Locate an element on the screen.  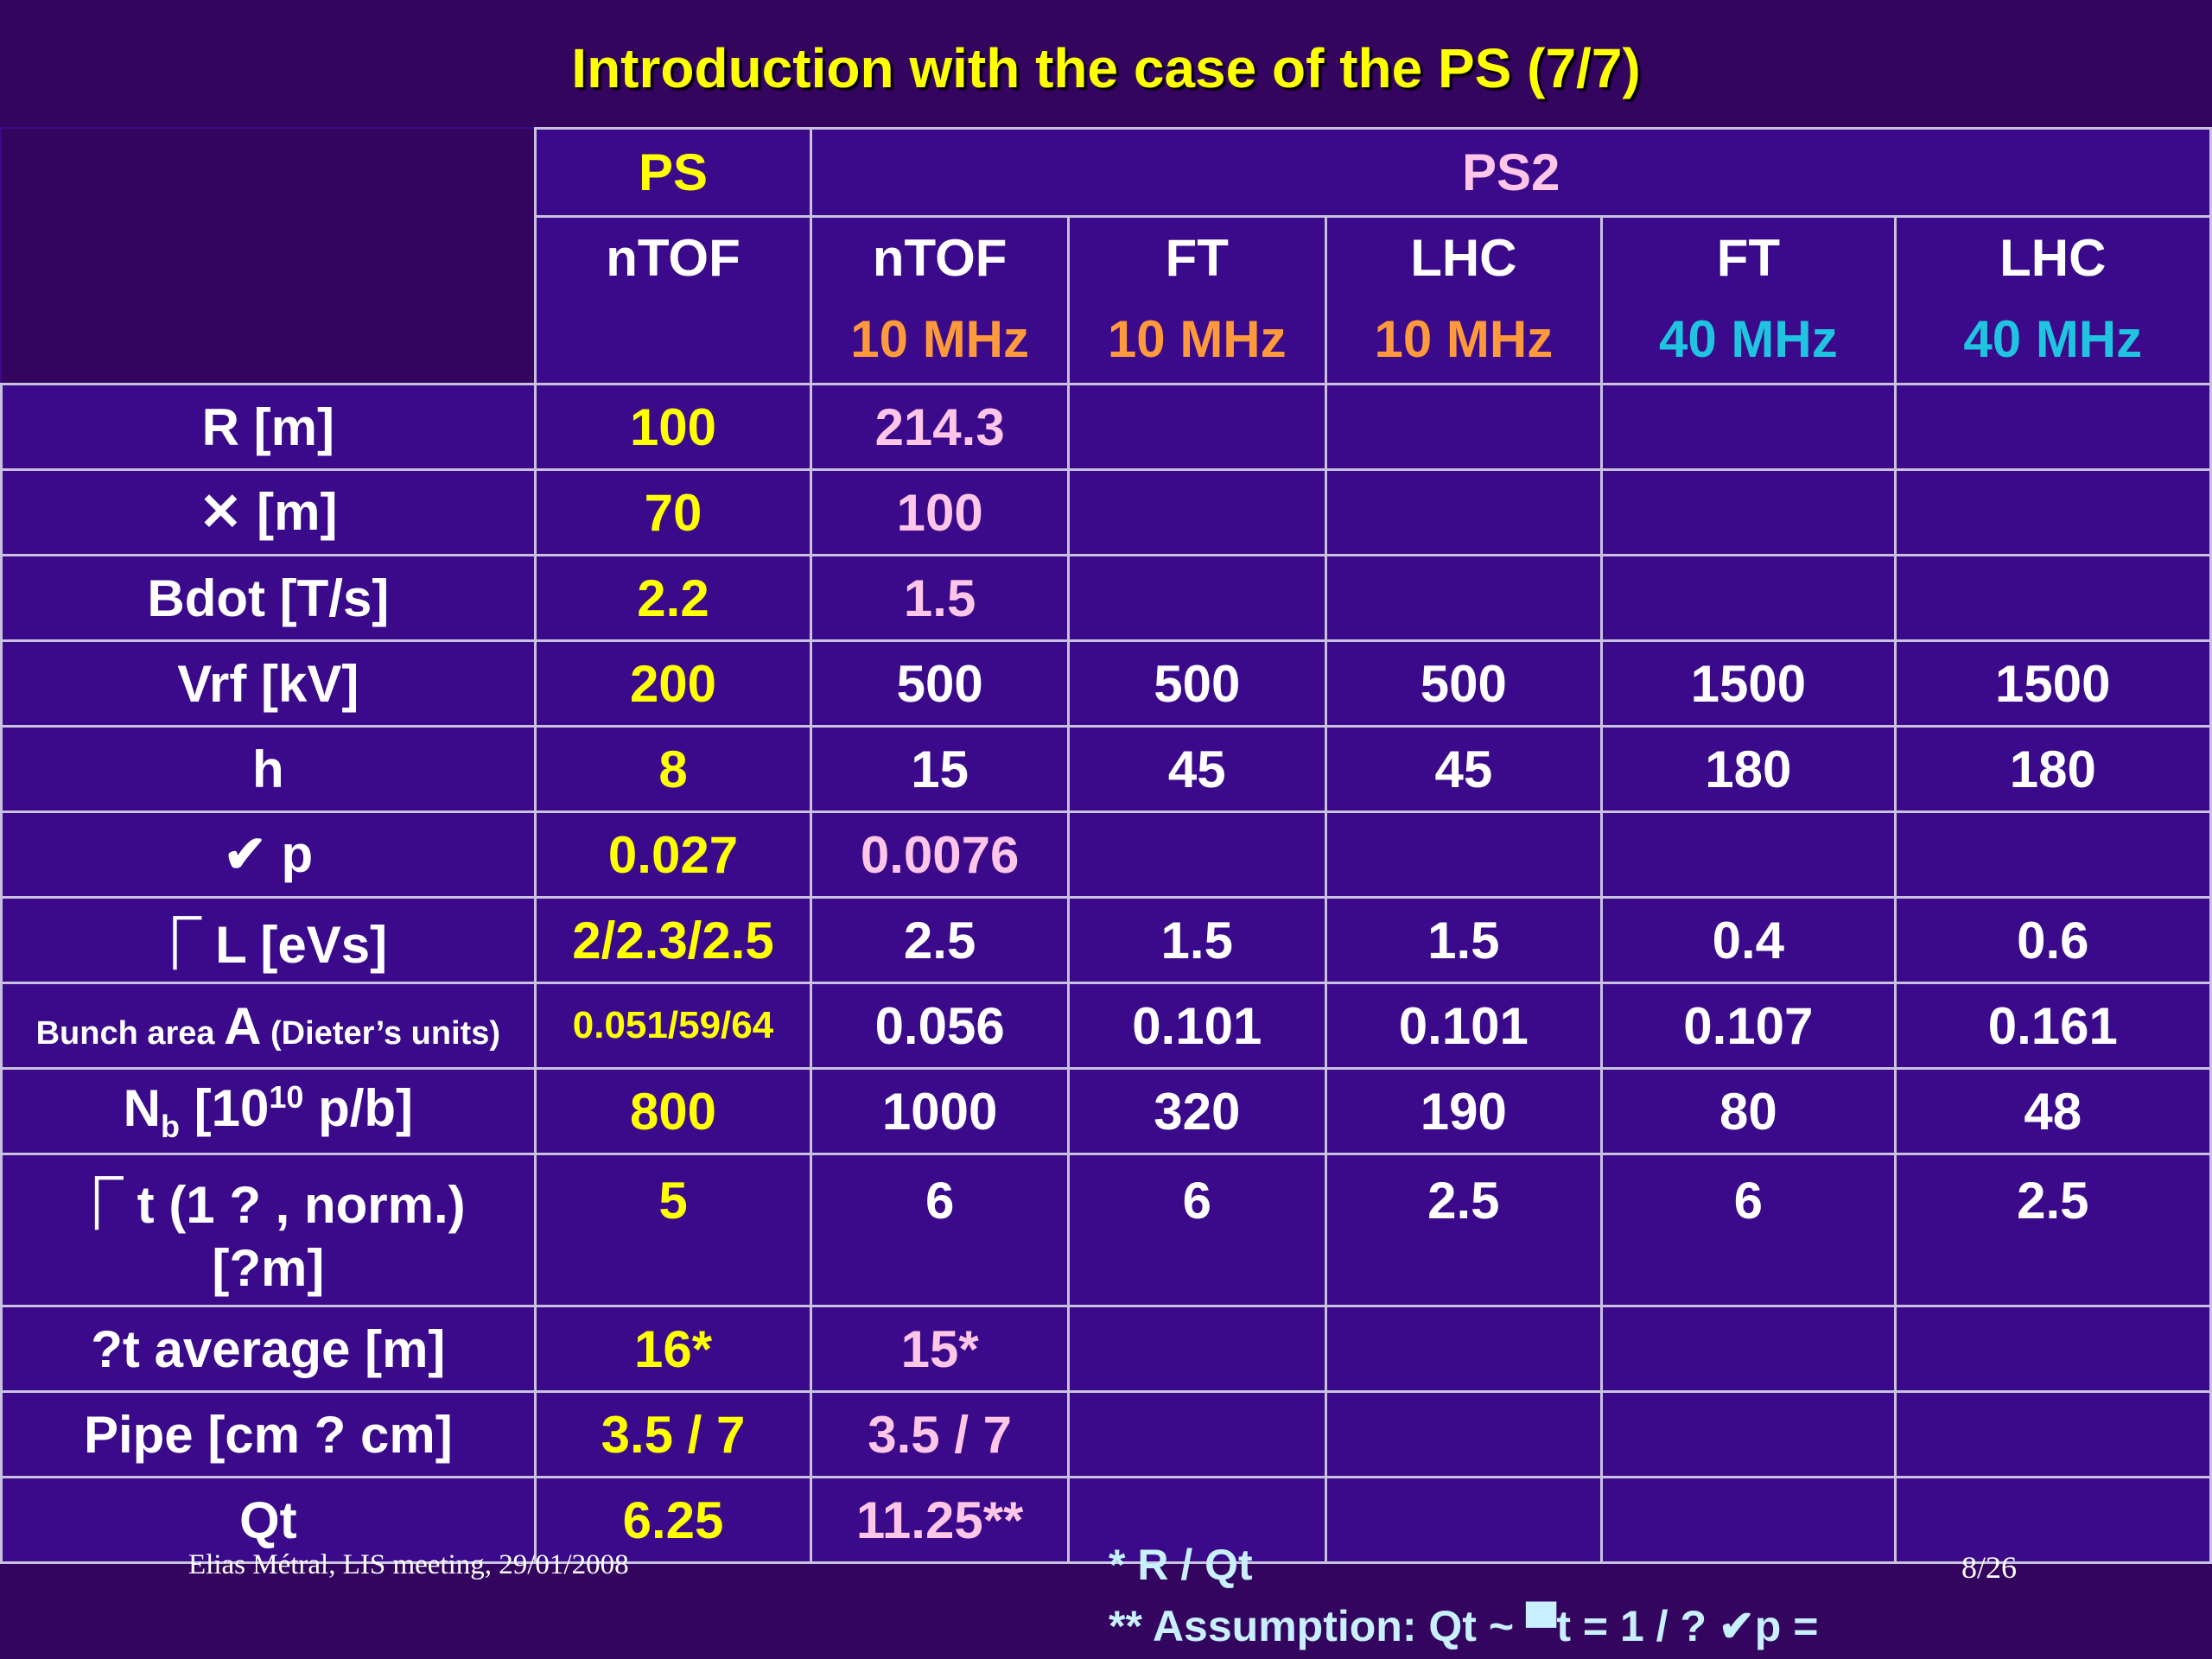
cell-ps2-ntof: 1.5 is located at coordinates (940, 598).